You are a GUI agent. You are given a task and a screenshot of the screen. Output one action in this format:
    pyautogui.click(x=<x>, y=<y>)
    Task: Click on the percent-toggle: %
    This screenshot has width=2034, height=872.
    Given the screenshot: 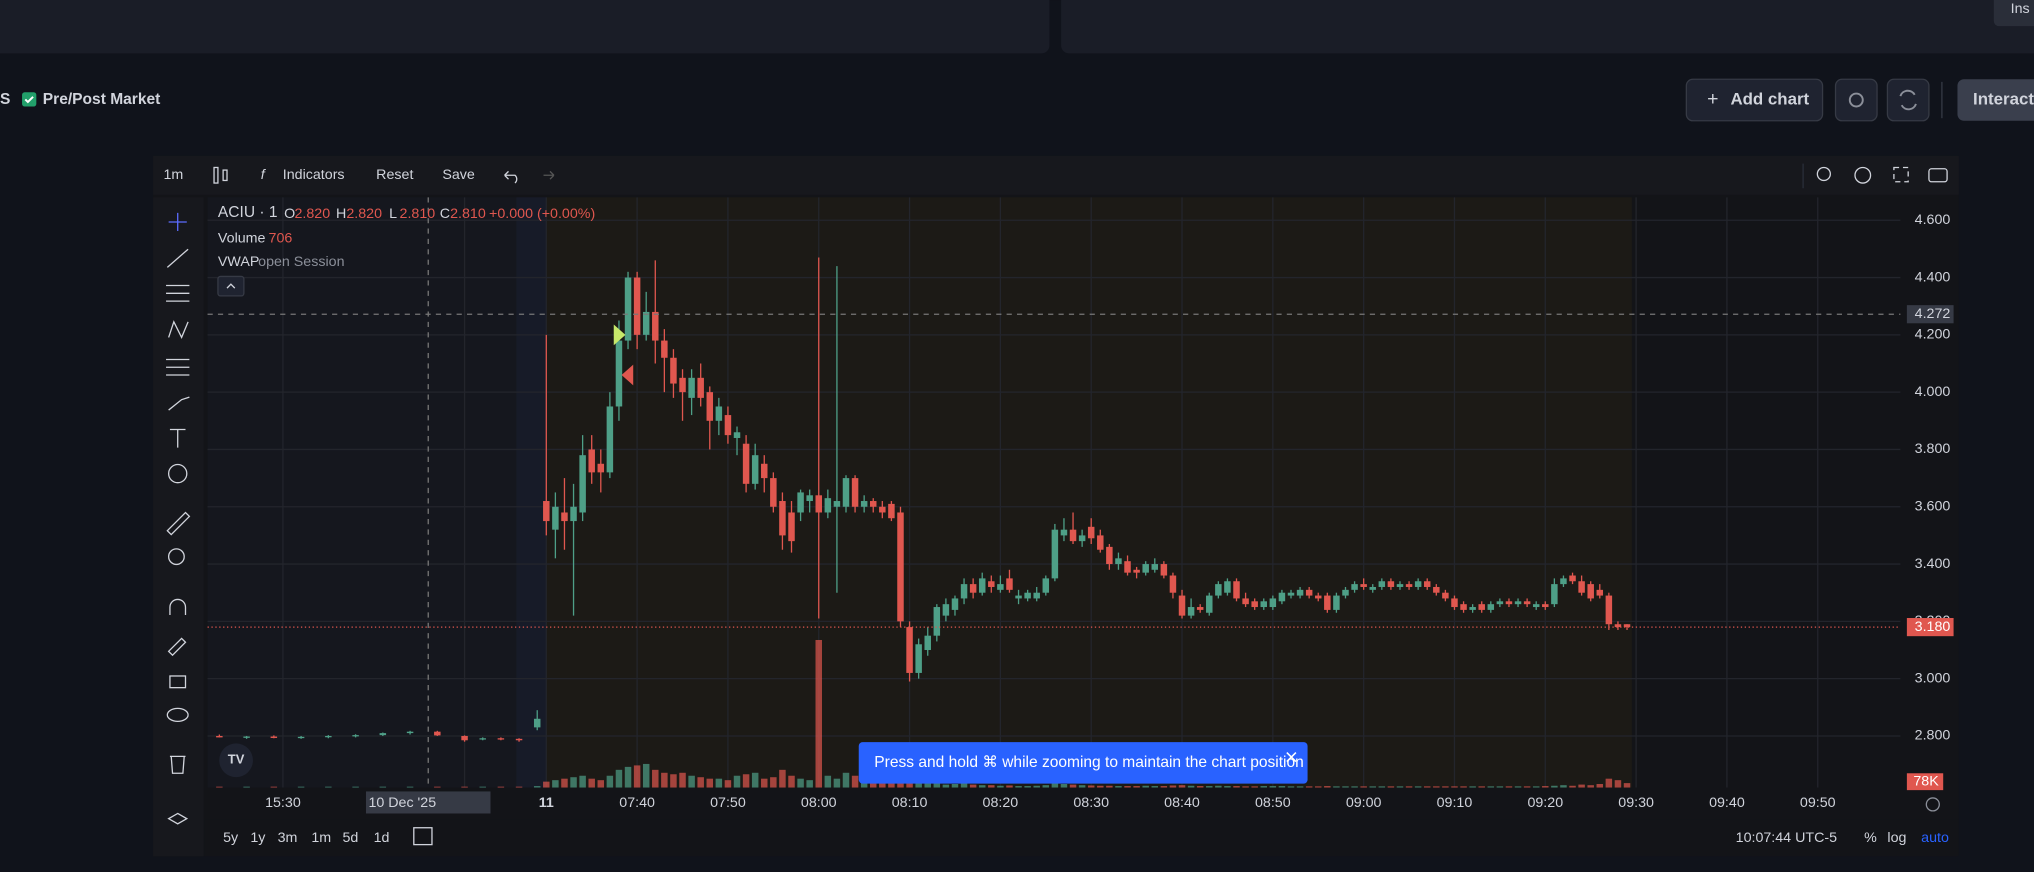 What is the action you would take?
    pyautogui.click(x=1870, y=838)
    